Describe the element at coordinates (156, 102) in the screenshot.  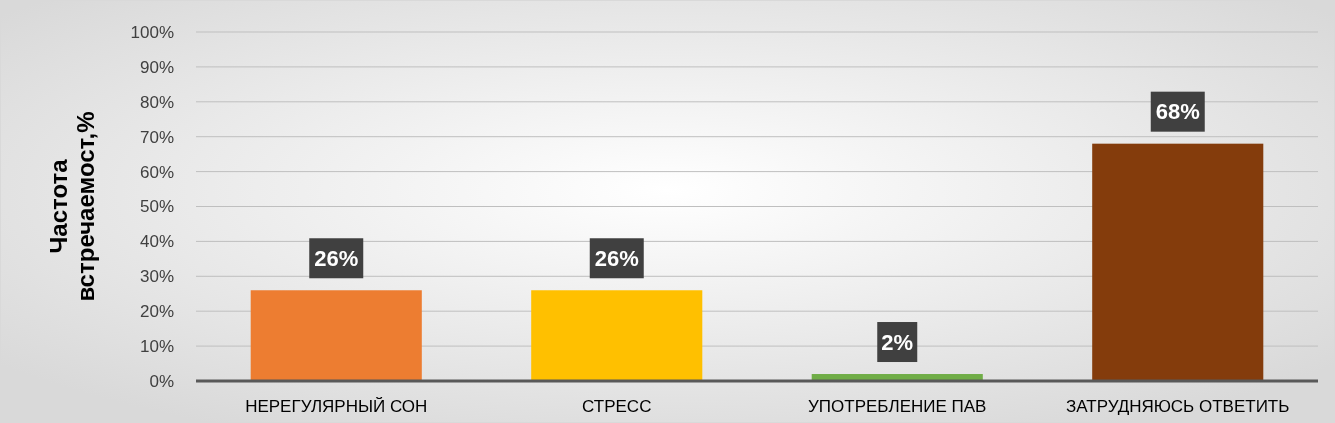
I see `y-tick-label: 80%` at that location.